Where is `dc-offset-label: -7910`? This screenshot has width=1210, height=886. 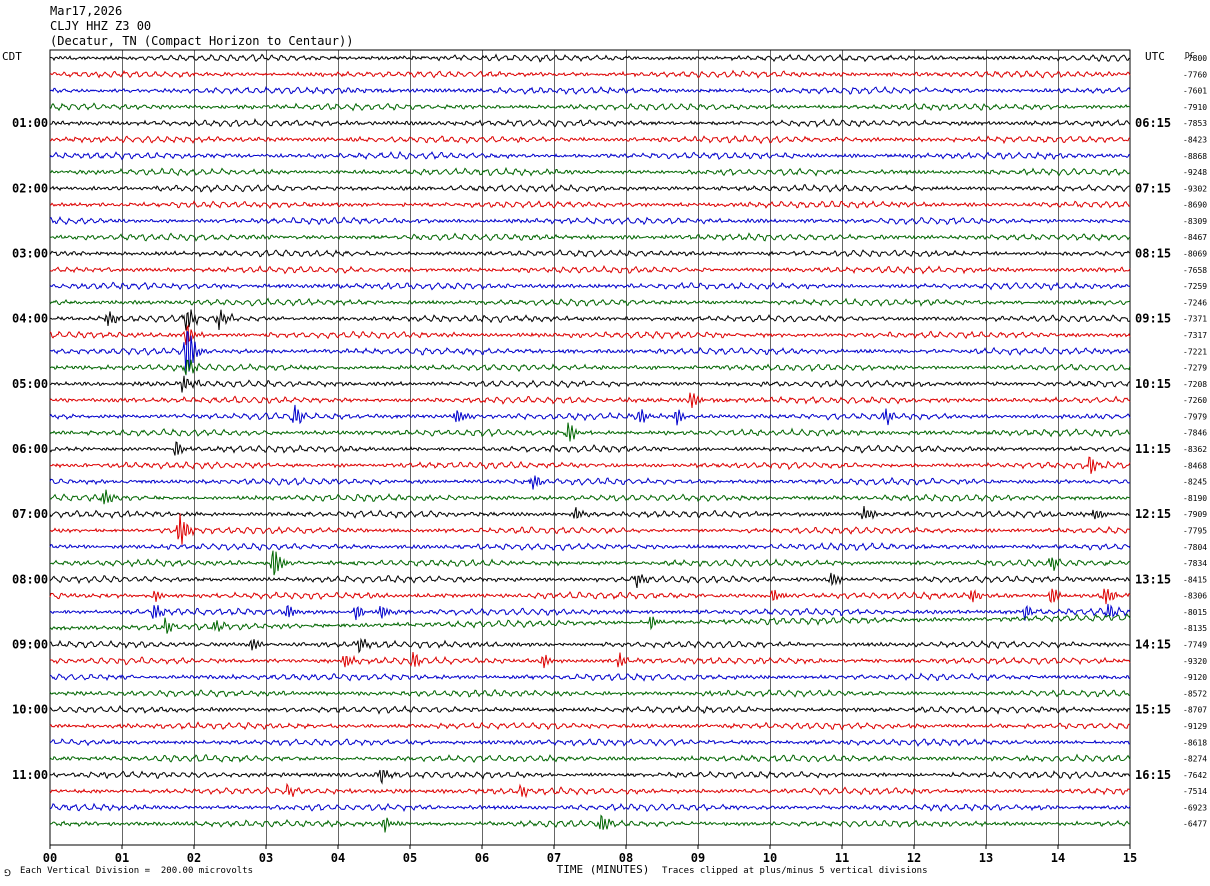 dc-offset-label: -7910 is located at coordinates (1195, 107).